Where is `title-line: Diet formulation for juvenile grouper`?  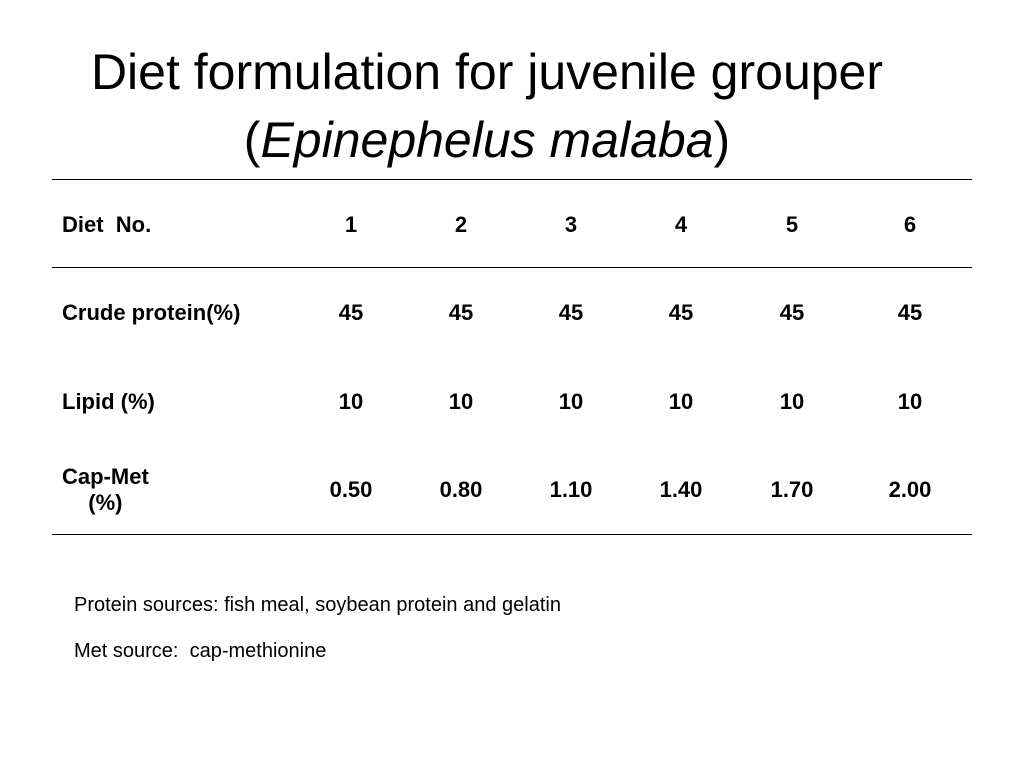 title-line: Diet formulation for juvenile grouper is located at coordinates (487, 72).